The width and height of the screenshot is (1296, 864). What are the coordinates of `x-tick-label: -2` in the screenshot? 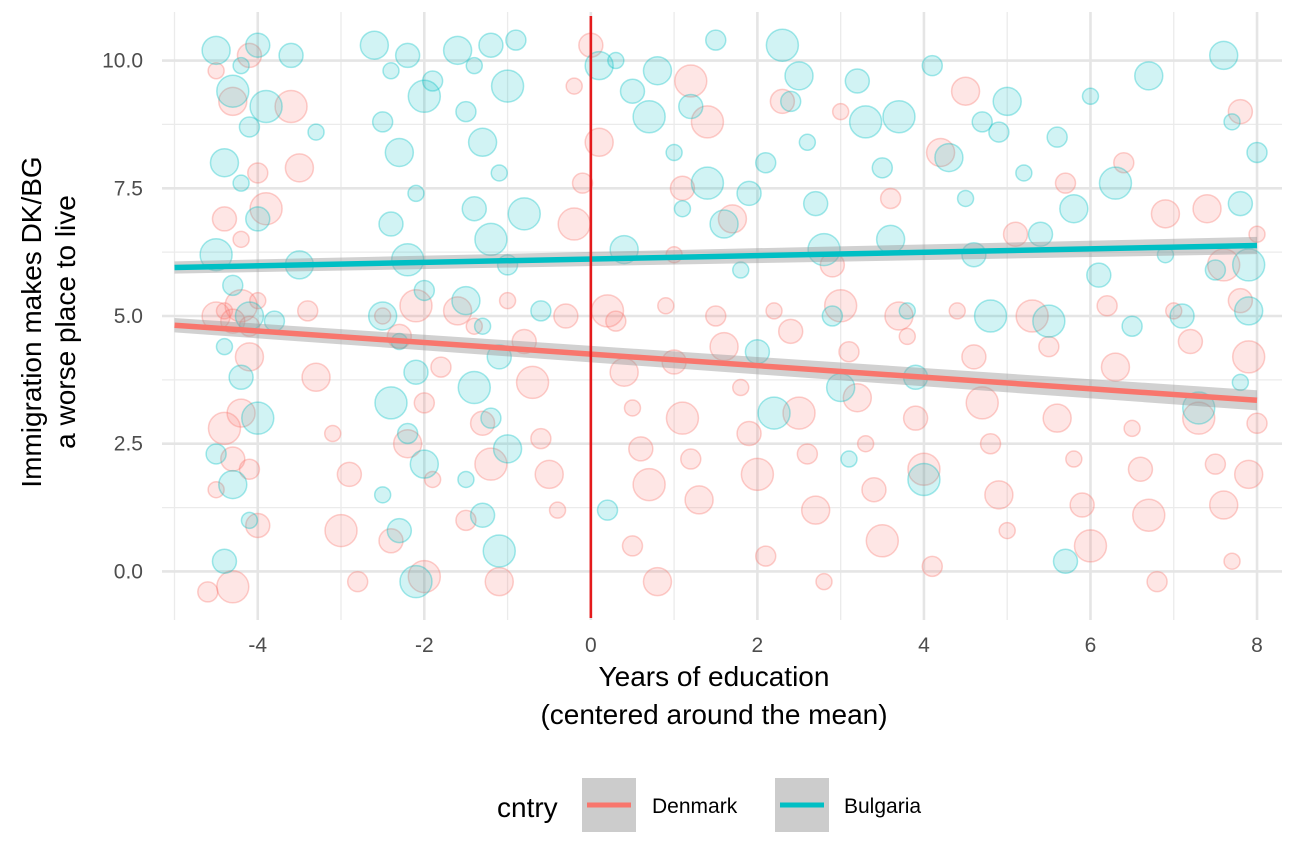 It's located at (424, 645).